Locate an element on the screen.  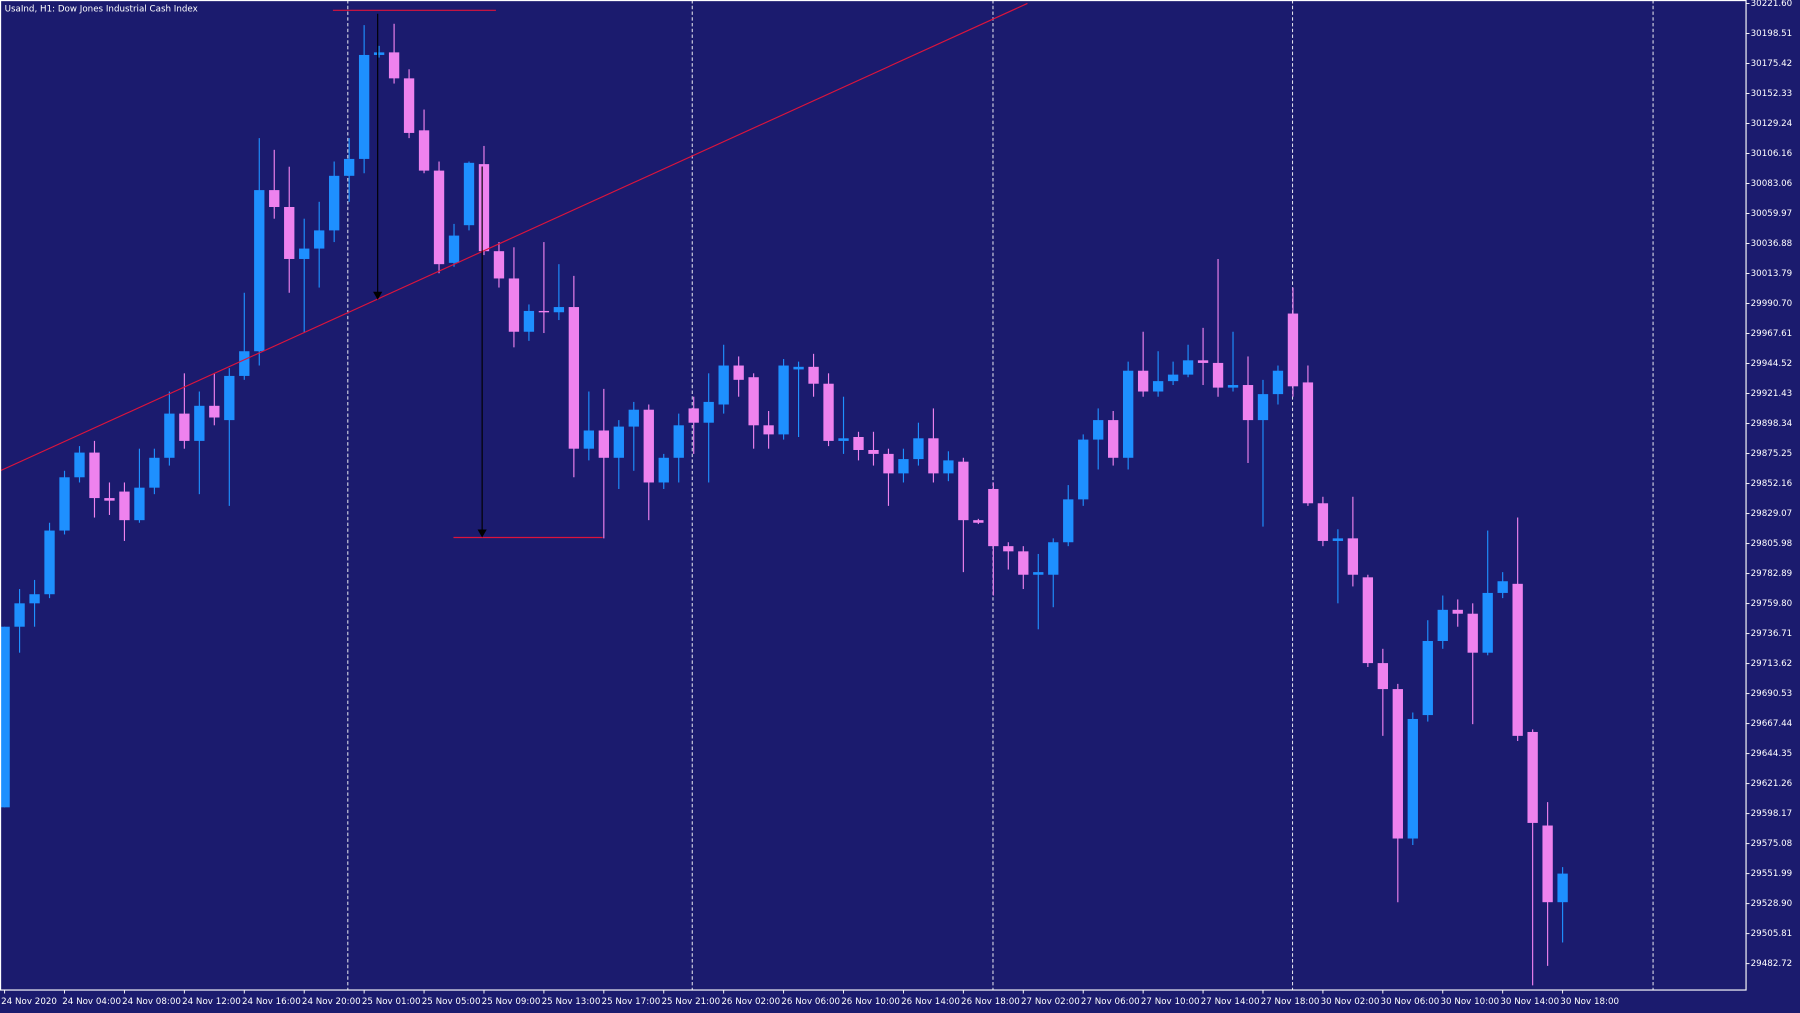
y-tick-label: 29713.62 is located at coordinates (1772, 664).